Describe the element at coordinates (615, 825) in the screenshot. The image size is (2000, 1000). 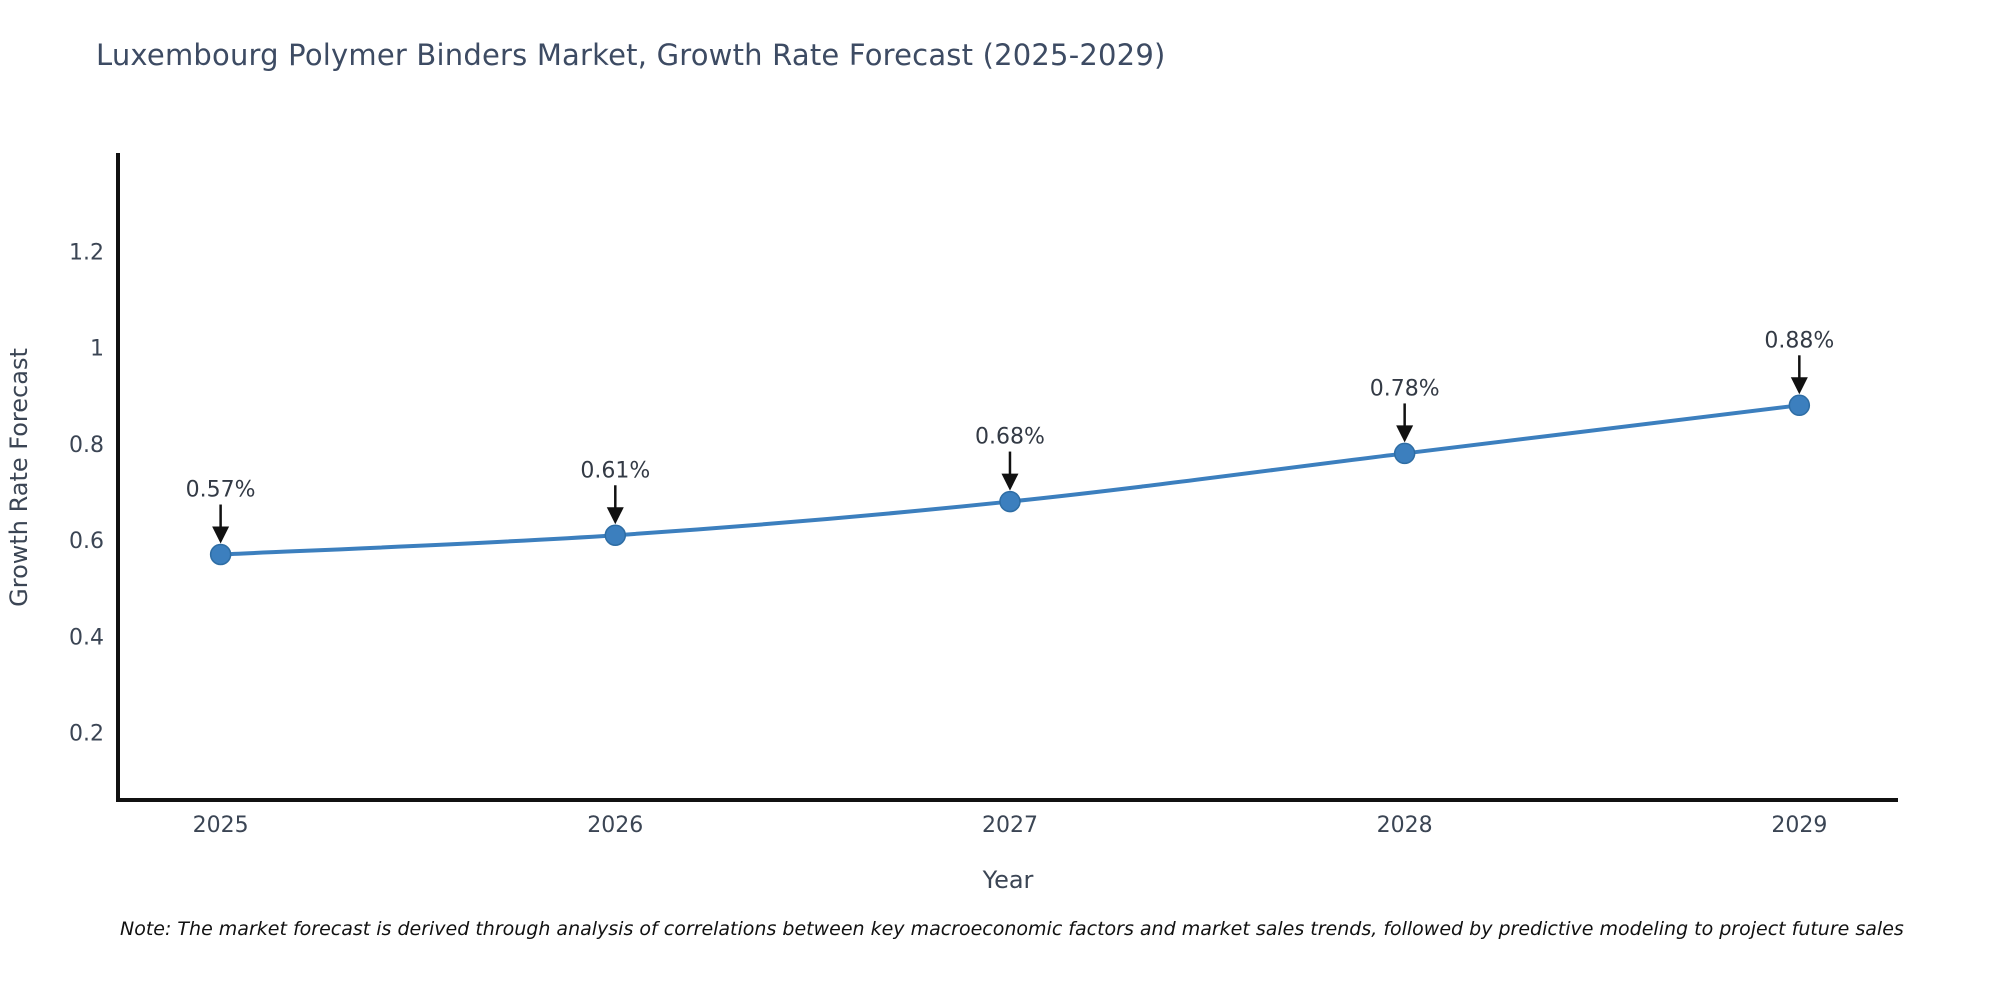
I see `x-tick-label: 2026` at that location.